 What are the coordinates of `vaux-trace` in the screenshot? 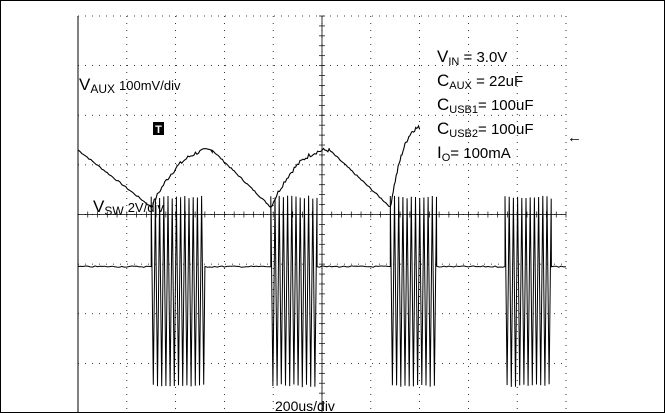 It's located at (249, 167).